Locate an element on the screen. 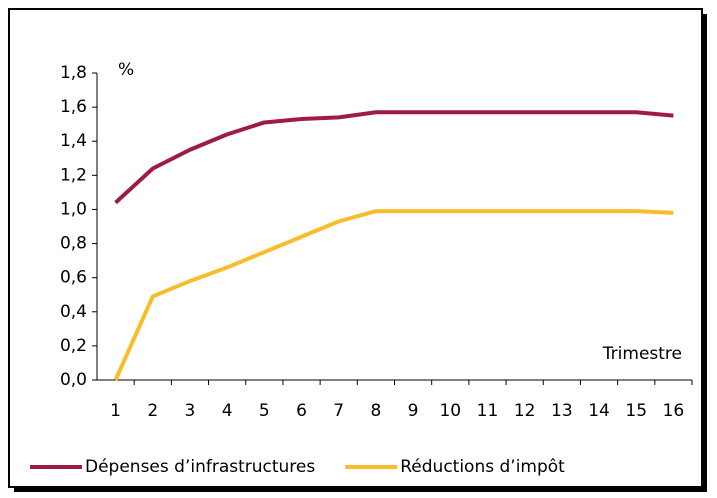 Image resolution: width=717 pixels, height=498 pixels. y-tick-label: 1,2 is located at coordinates (73, 175).